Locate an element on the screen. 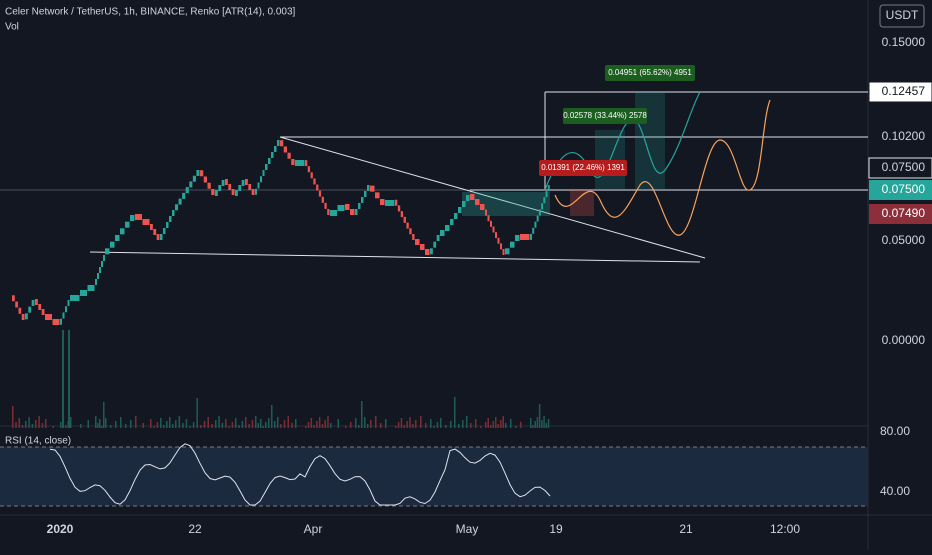 The image size is (932, 555). trend-line is located at coordinates (492, 197).